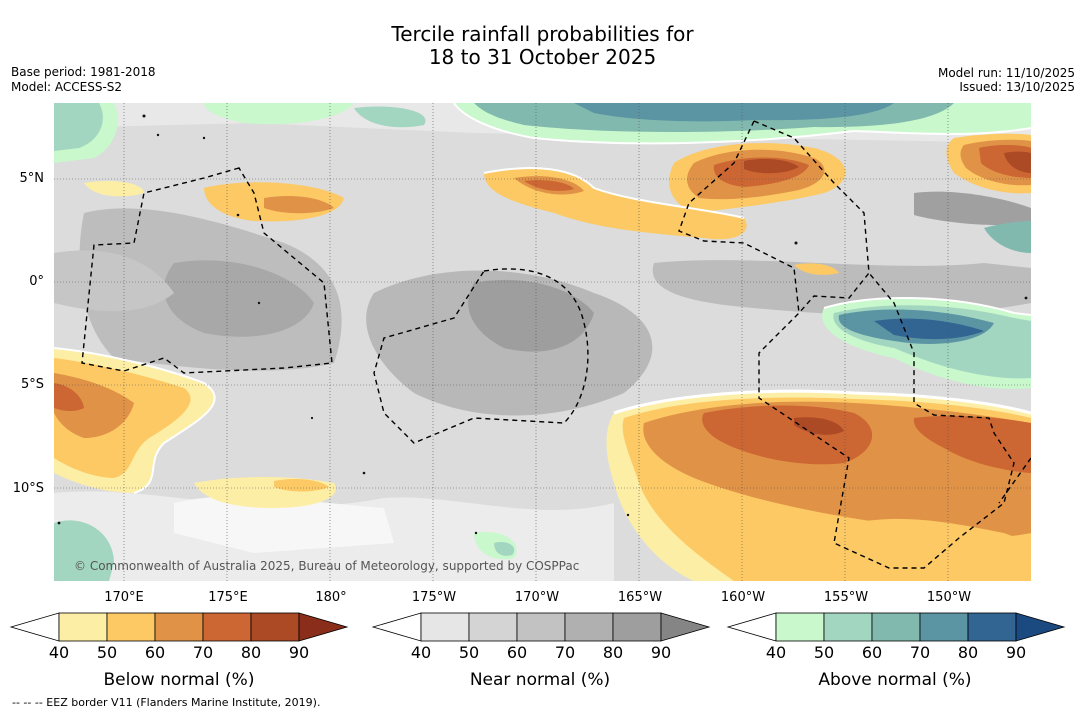  I want to click on colorbar-0-right-extend, so click(323, 627).